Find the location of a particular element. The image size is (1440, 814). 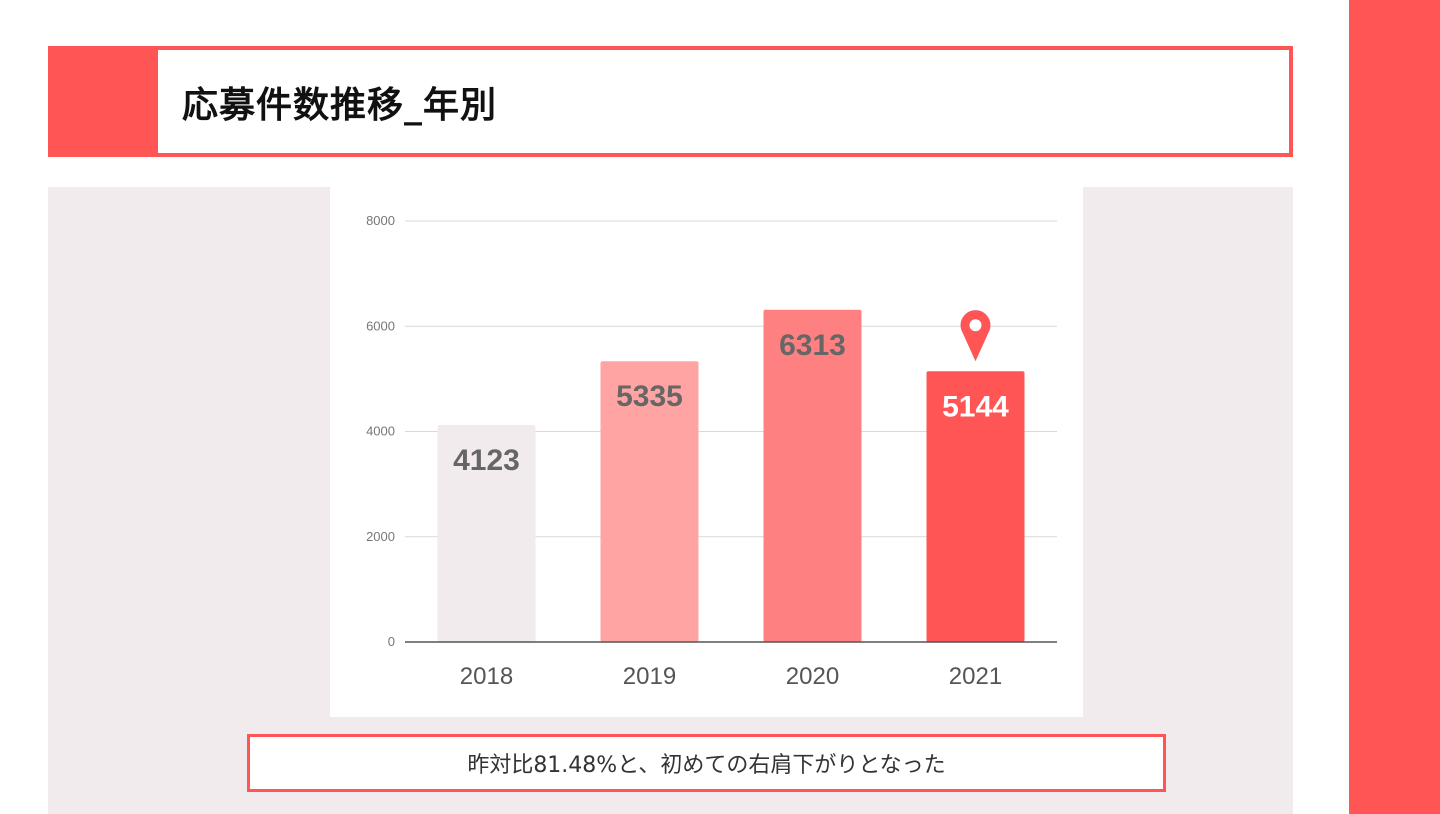

title-banner: 応募件数推移_年別 is located at coordinates (670, 101).